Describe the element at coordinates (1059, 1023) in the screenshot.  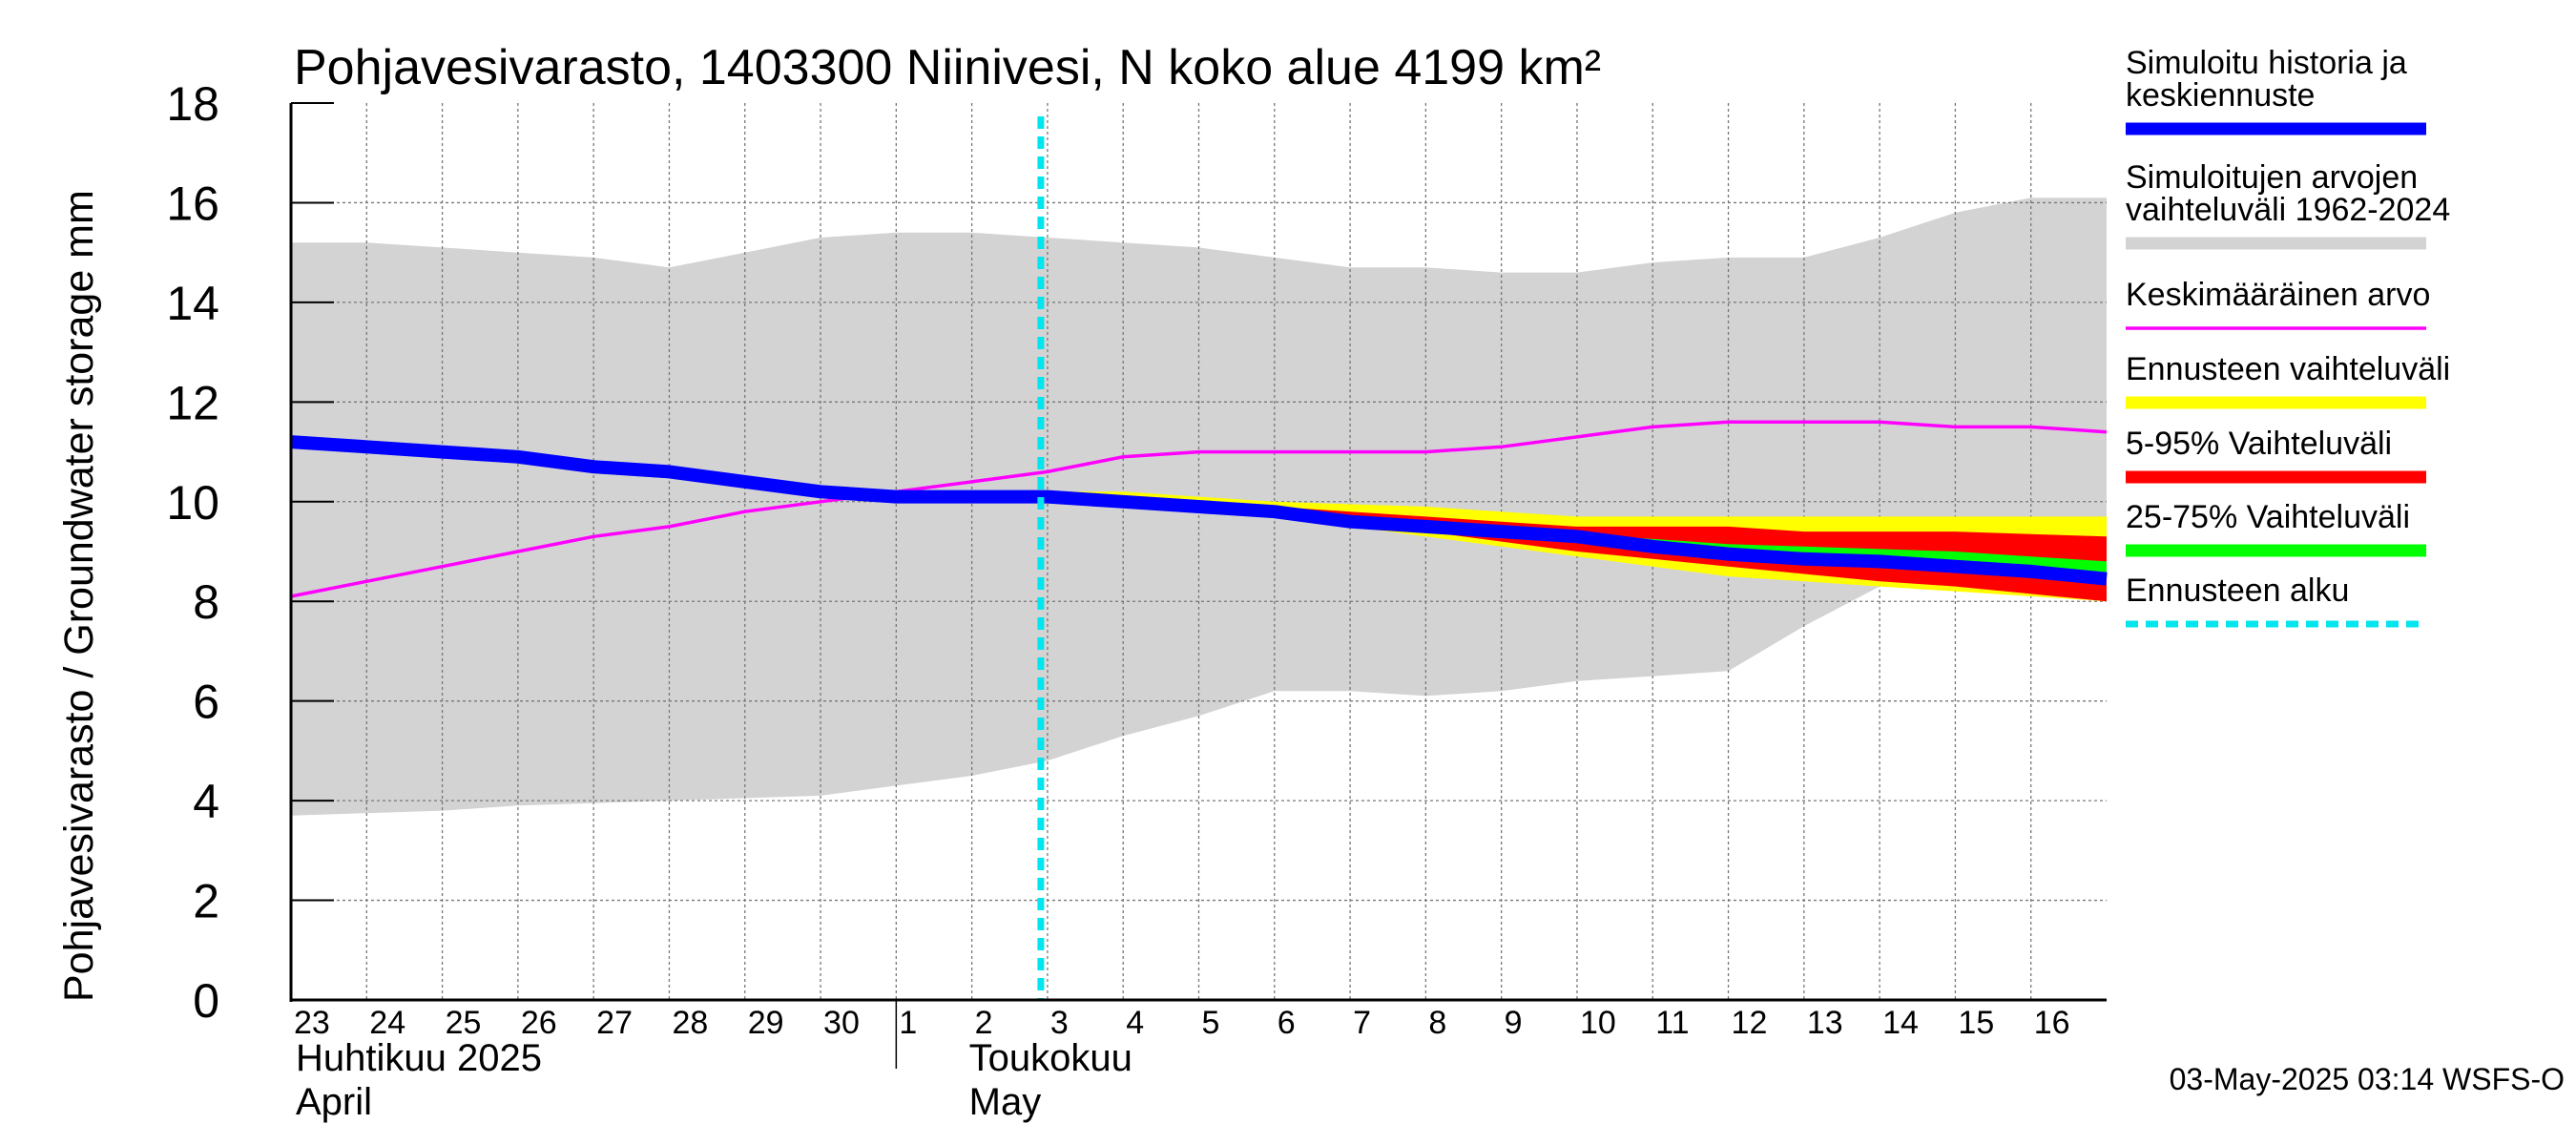
I see `x-tick-label: 3` at that location.